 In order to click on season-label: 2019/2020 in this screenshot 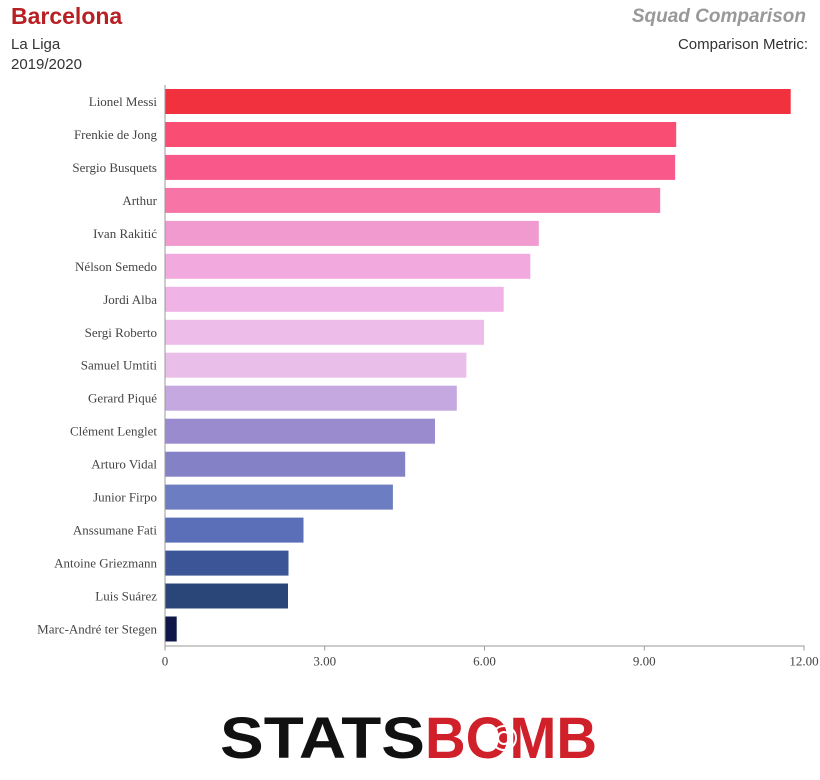, I will do `click(46, 64)`.